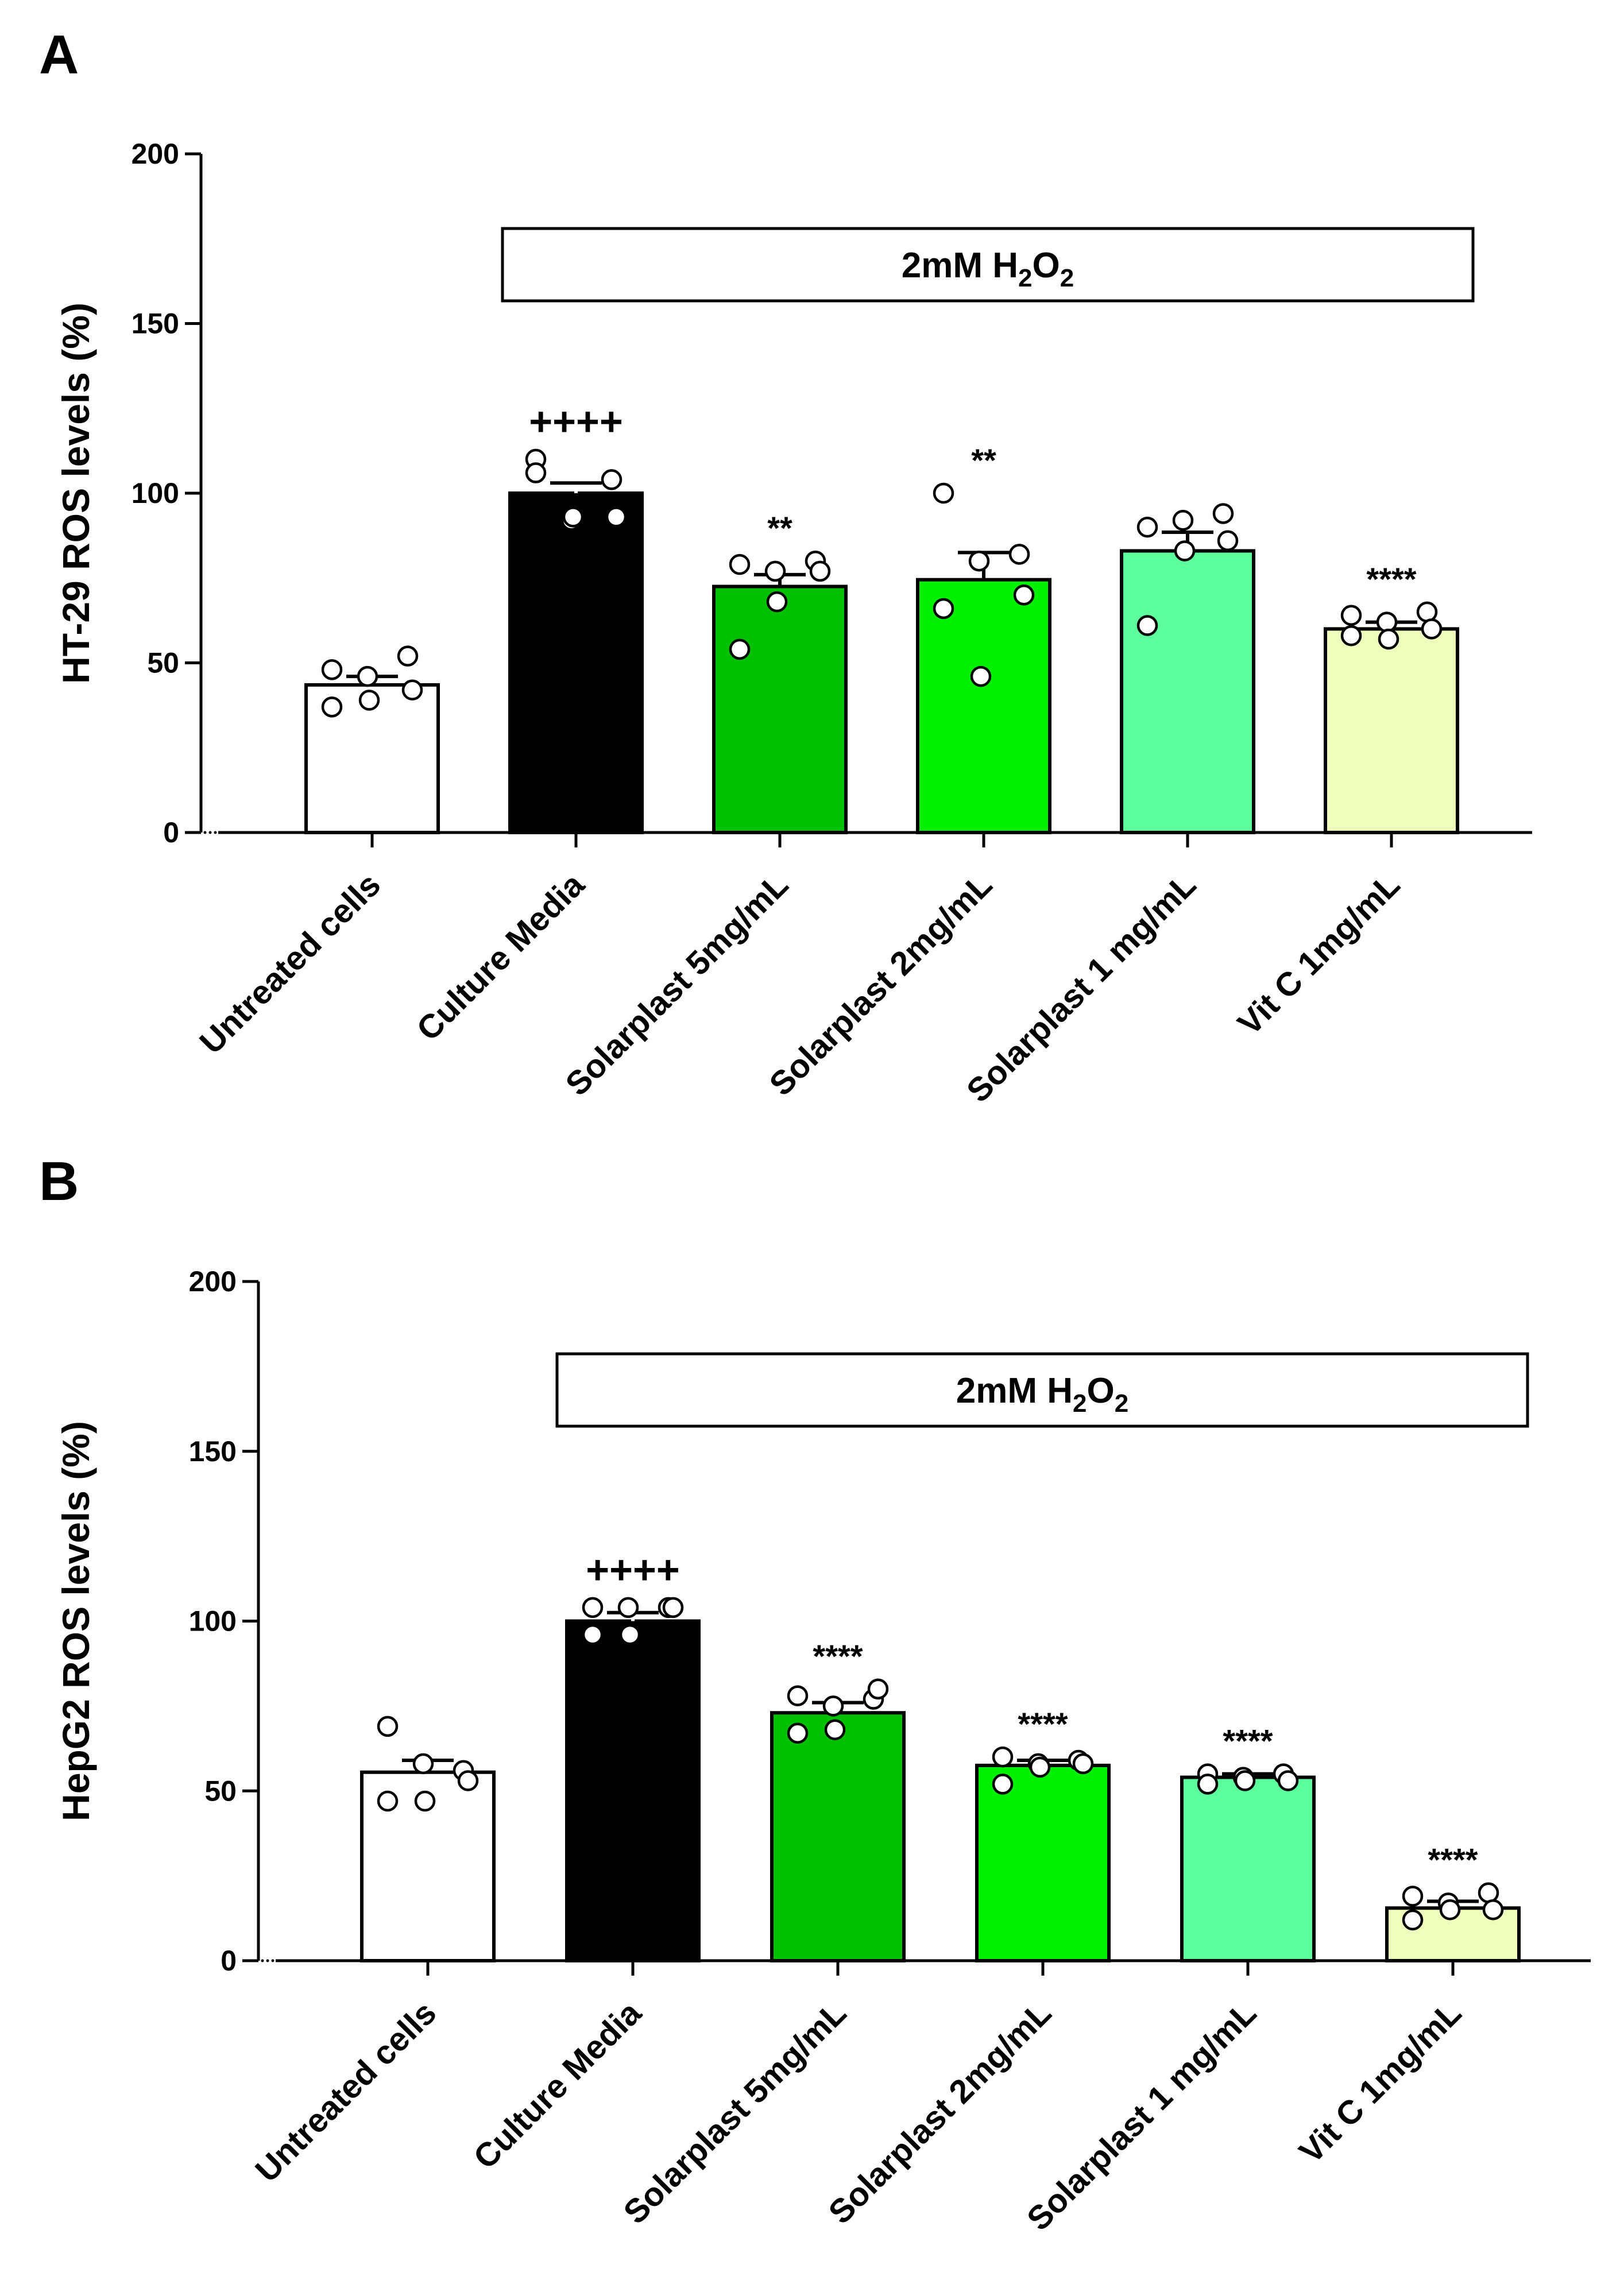  I want to click on treatment-box-label-a: 2mM H2O2, so click(988, 269).